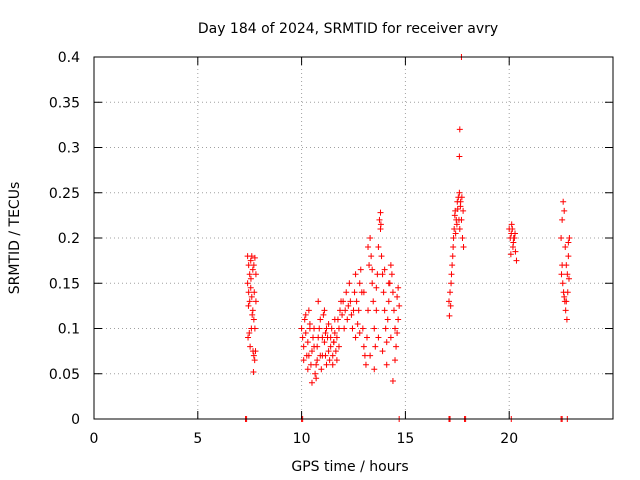 The width and height of the screenshot is (640, 480). Describe the element at coordinates (75, 420) in the screenshot. I see `y-tick-label: 0` at that location.